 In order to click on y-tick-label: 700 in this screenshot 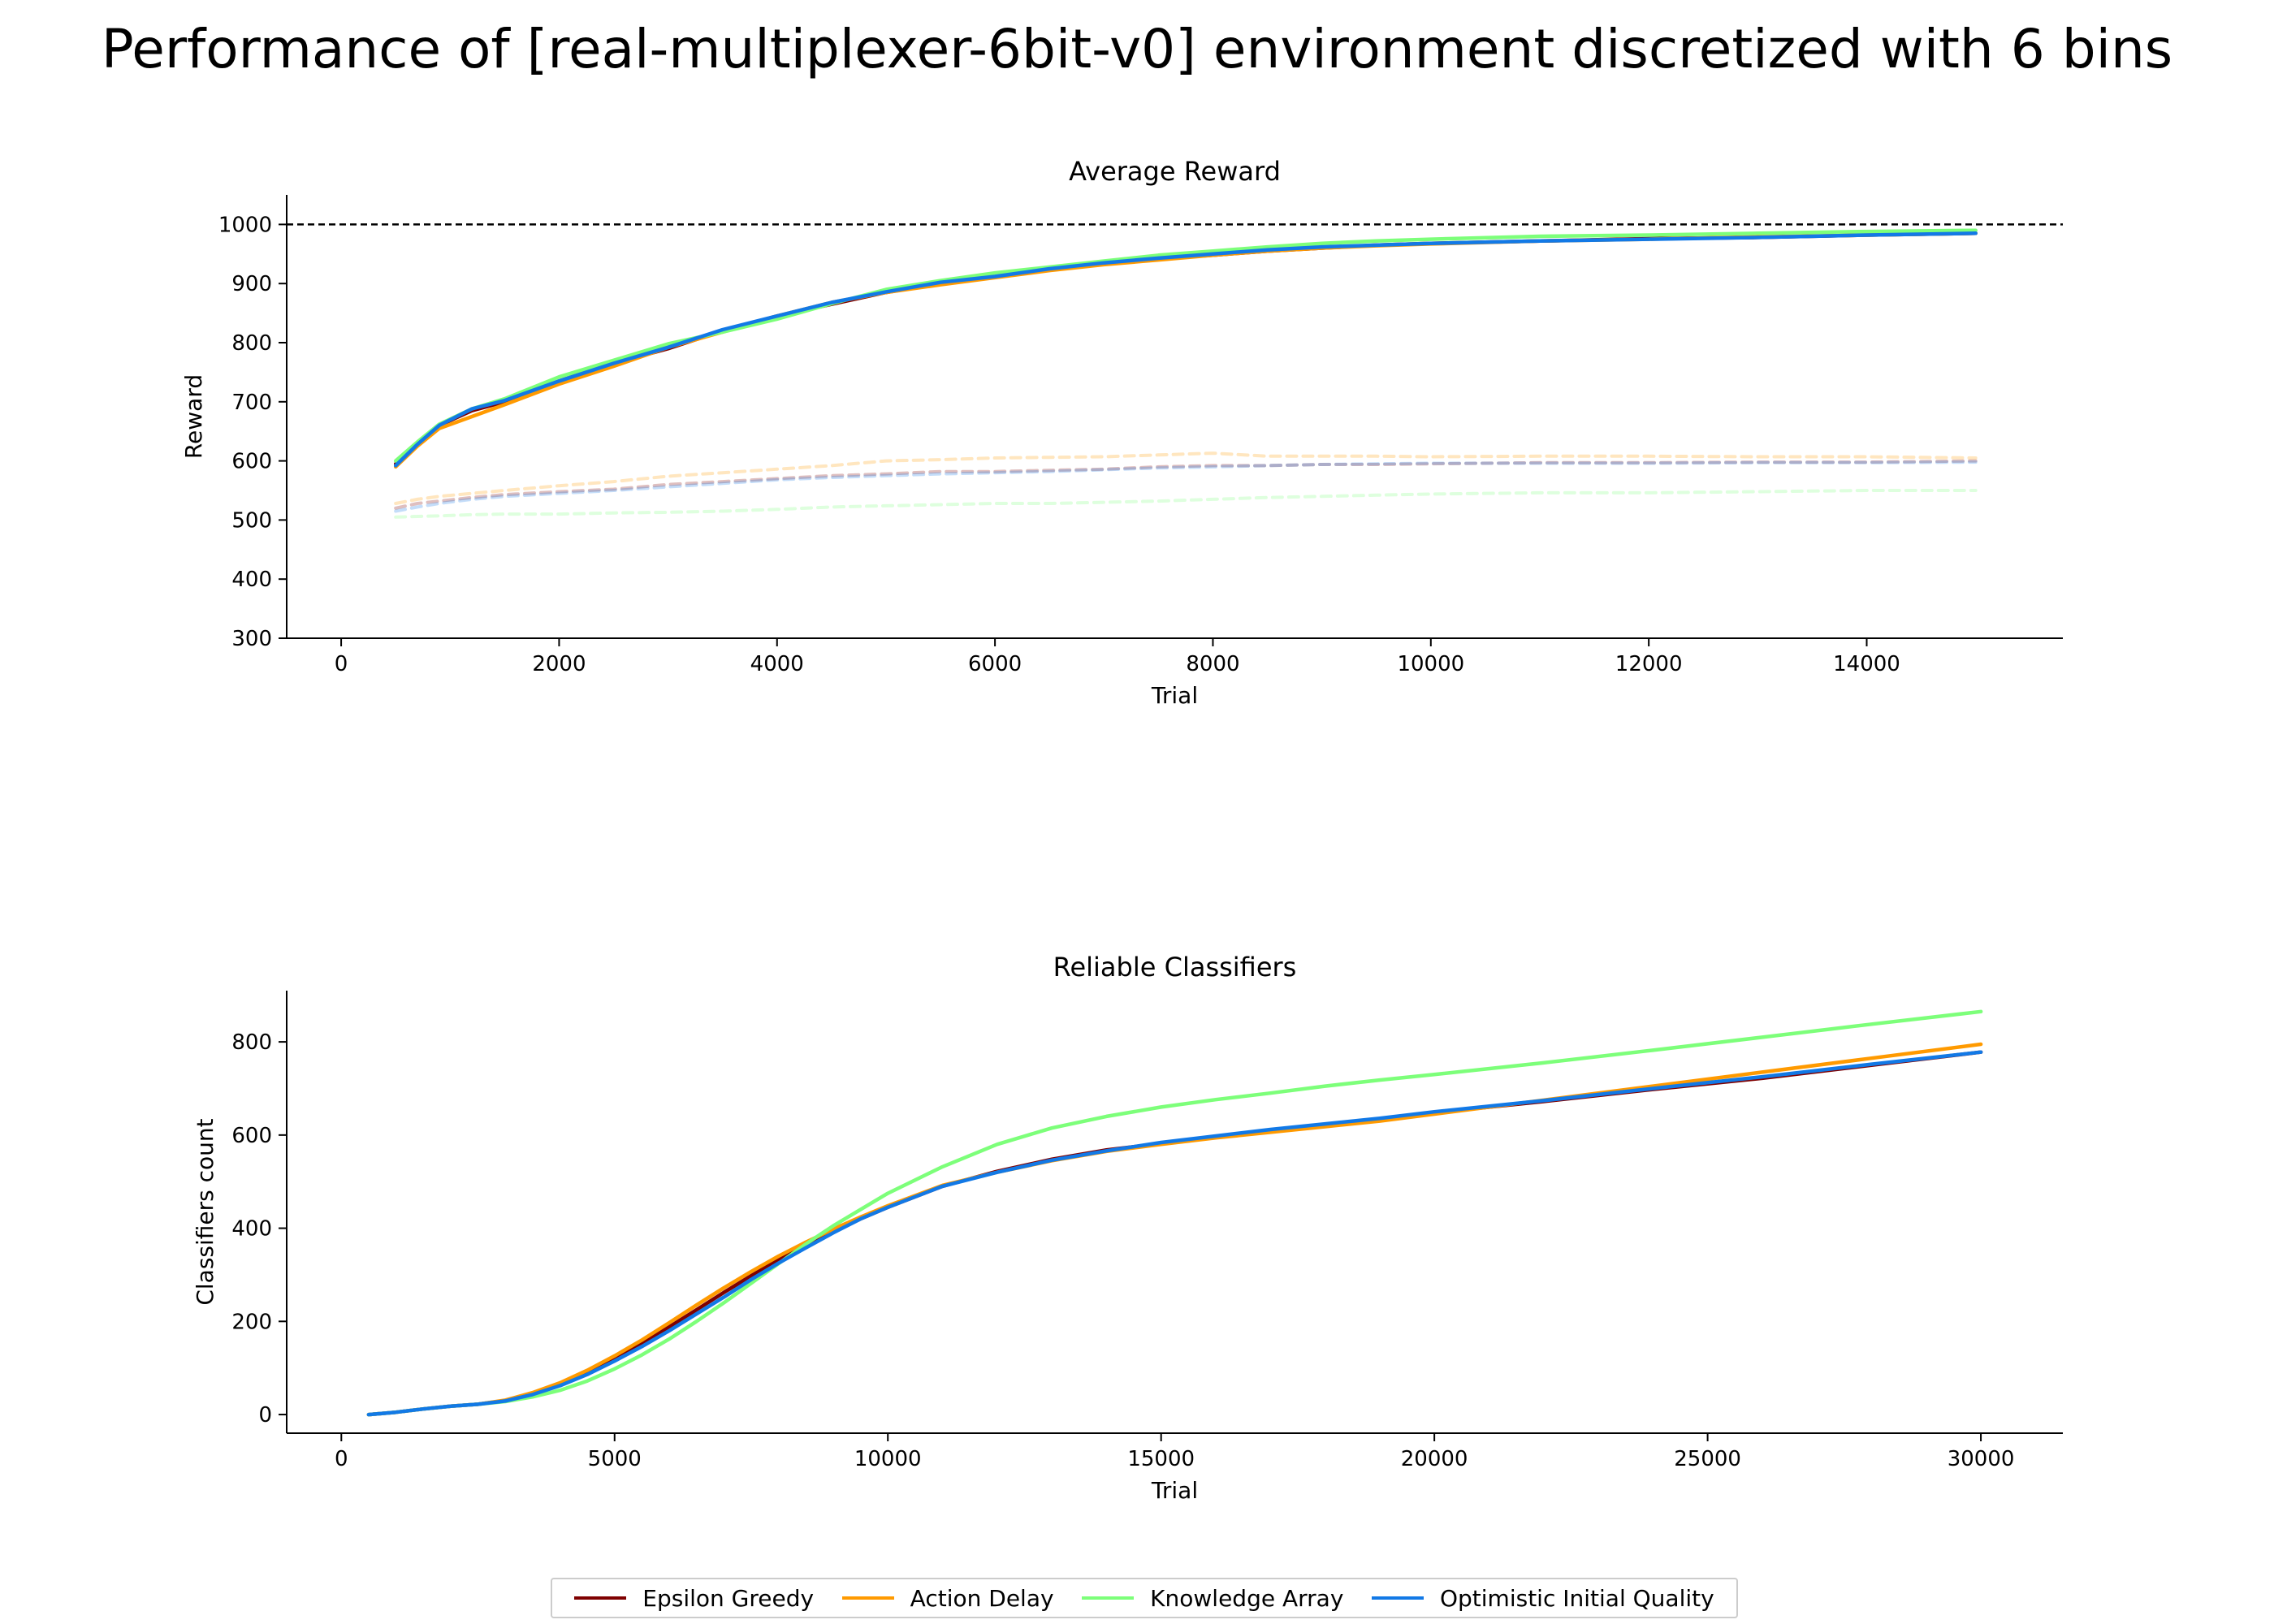, I will do `click(252, 403)`.